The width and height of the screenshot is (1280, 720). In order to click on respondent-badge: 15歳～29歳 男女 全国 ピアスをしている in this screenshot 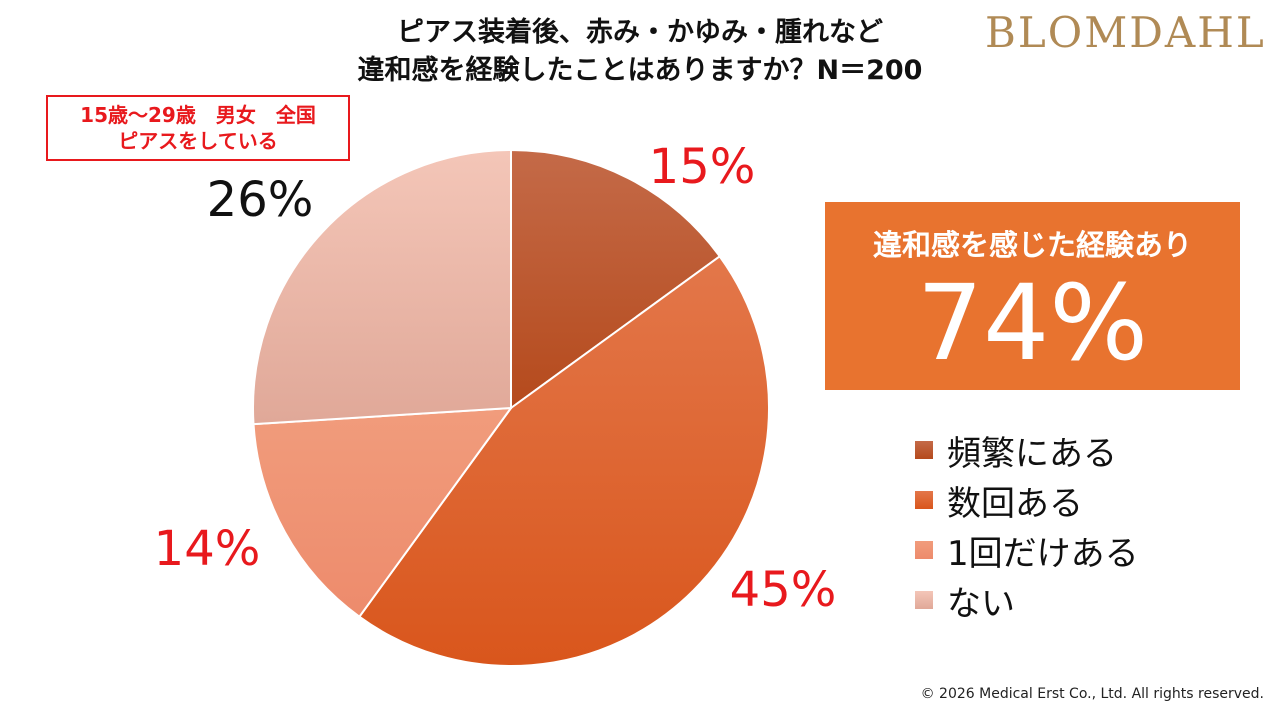, I will do `click(198, 128)`.